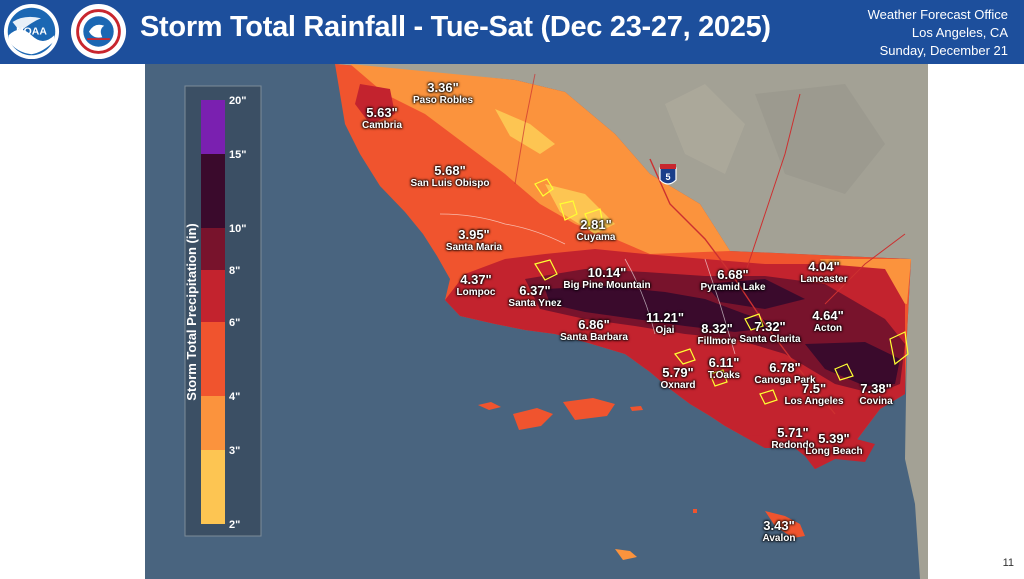 This screenshot has width=1024, height=579. Describe the element at coordinates (594, 330) in the screenshot. I see `place-label: 6.86" Santa Barbara` at that location.